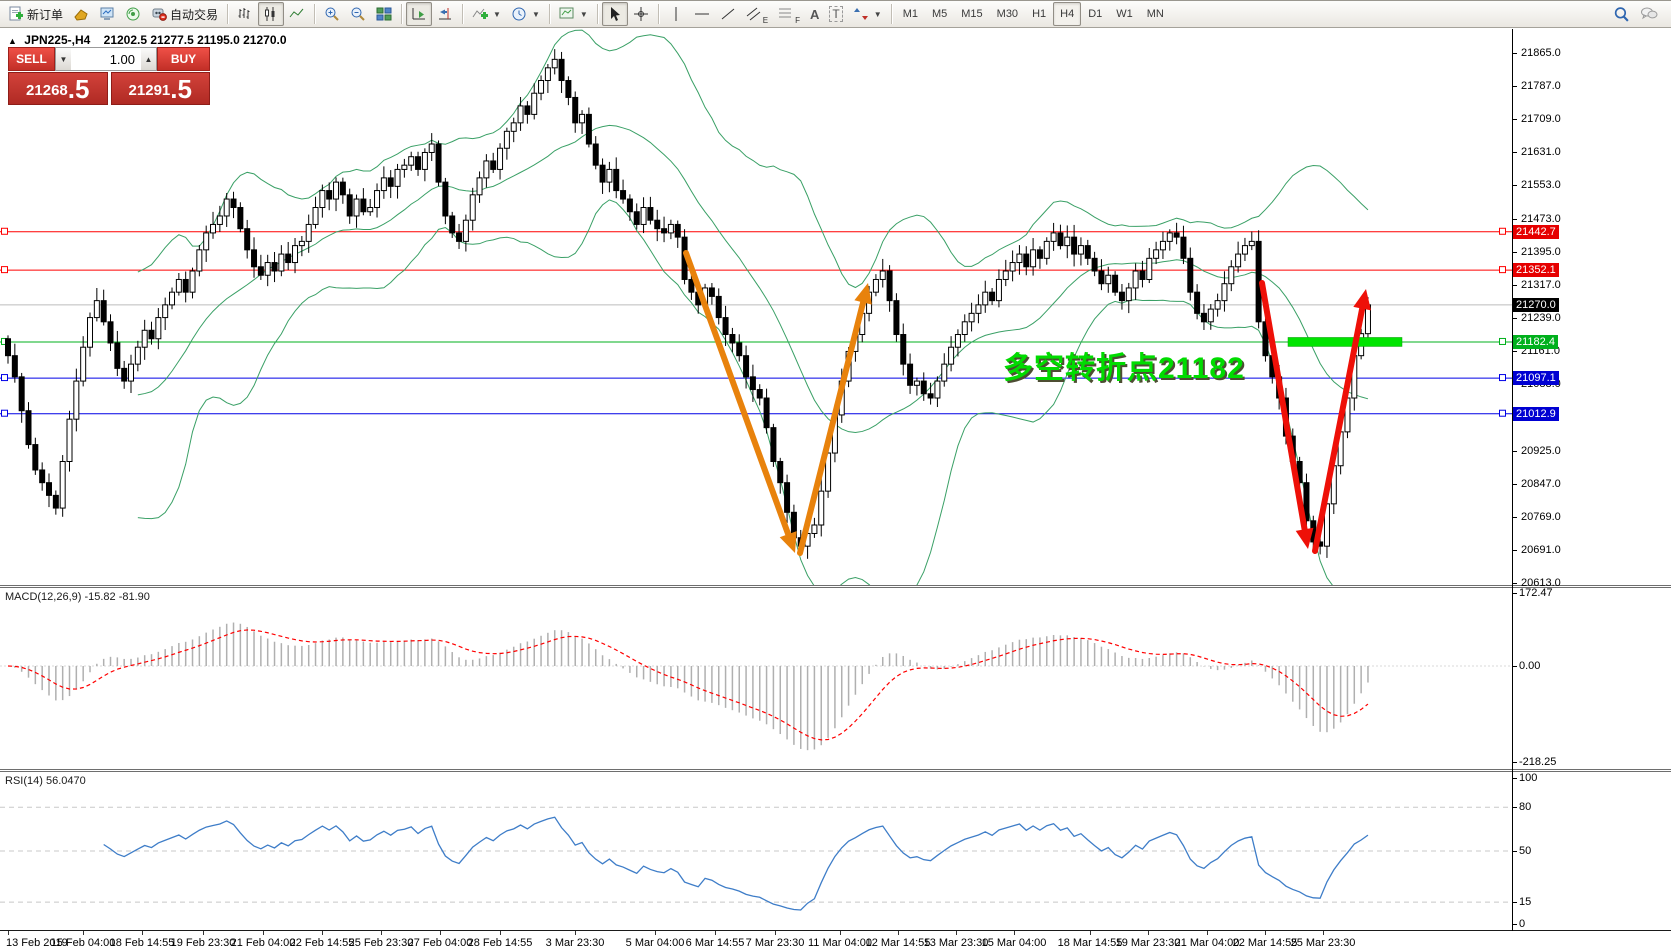  Describe the element at coordinates (184, 14) in the screenshot. I see `autotrading-button: 自动交易` at that location.